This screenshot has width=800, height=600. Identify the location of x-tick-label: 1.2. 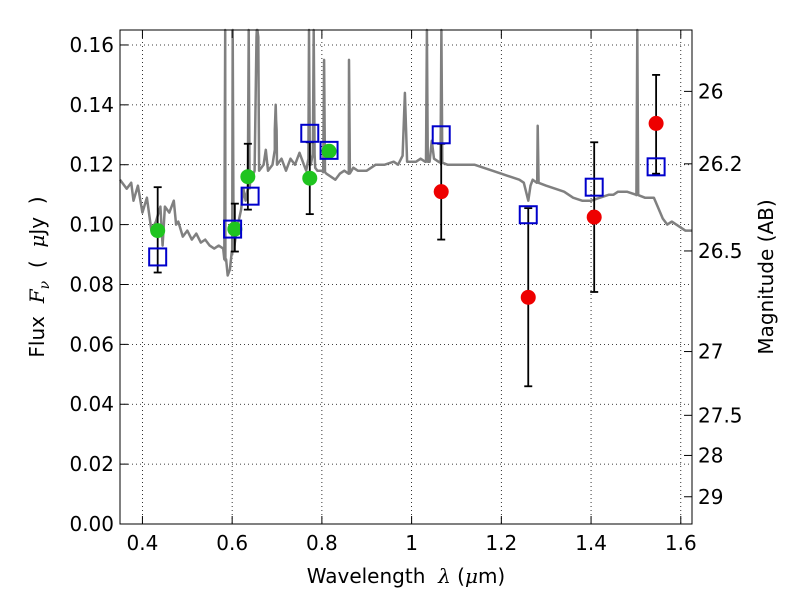
(501, 543).